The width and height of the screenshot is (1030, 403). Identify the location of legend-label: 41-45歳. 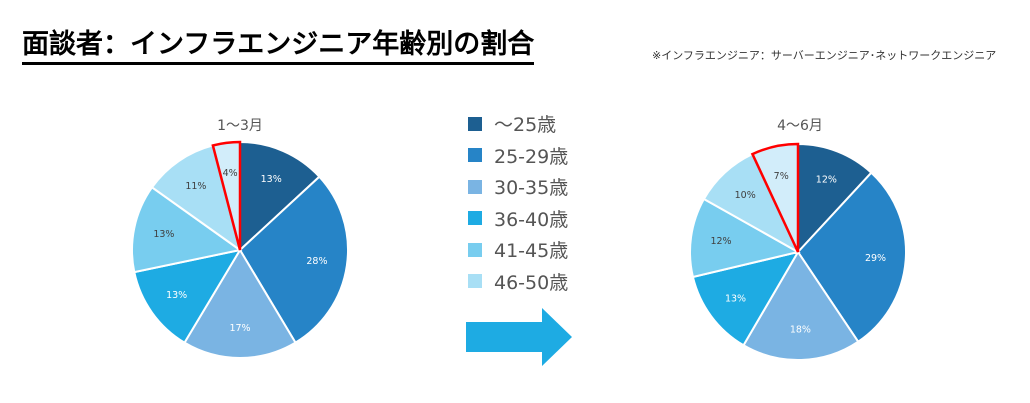
(531, 251).